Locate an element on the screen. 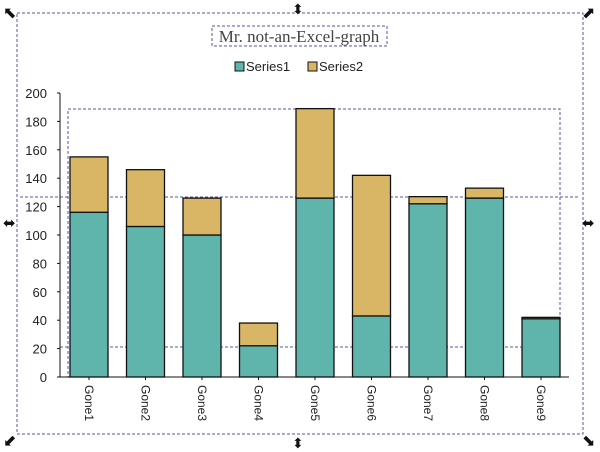 This screenshot has width=600, height=452. chart-title: Mr. not-an-Excel-graph is located at coordinates (299, 36).